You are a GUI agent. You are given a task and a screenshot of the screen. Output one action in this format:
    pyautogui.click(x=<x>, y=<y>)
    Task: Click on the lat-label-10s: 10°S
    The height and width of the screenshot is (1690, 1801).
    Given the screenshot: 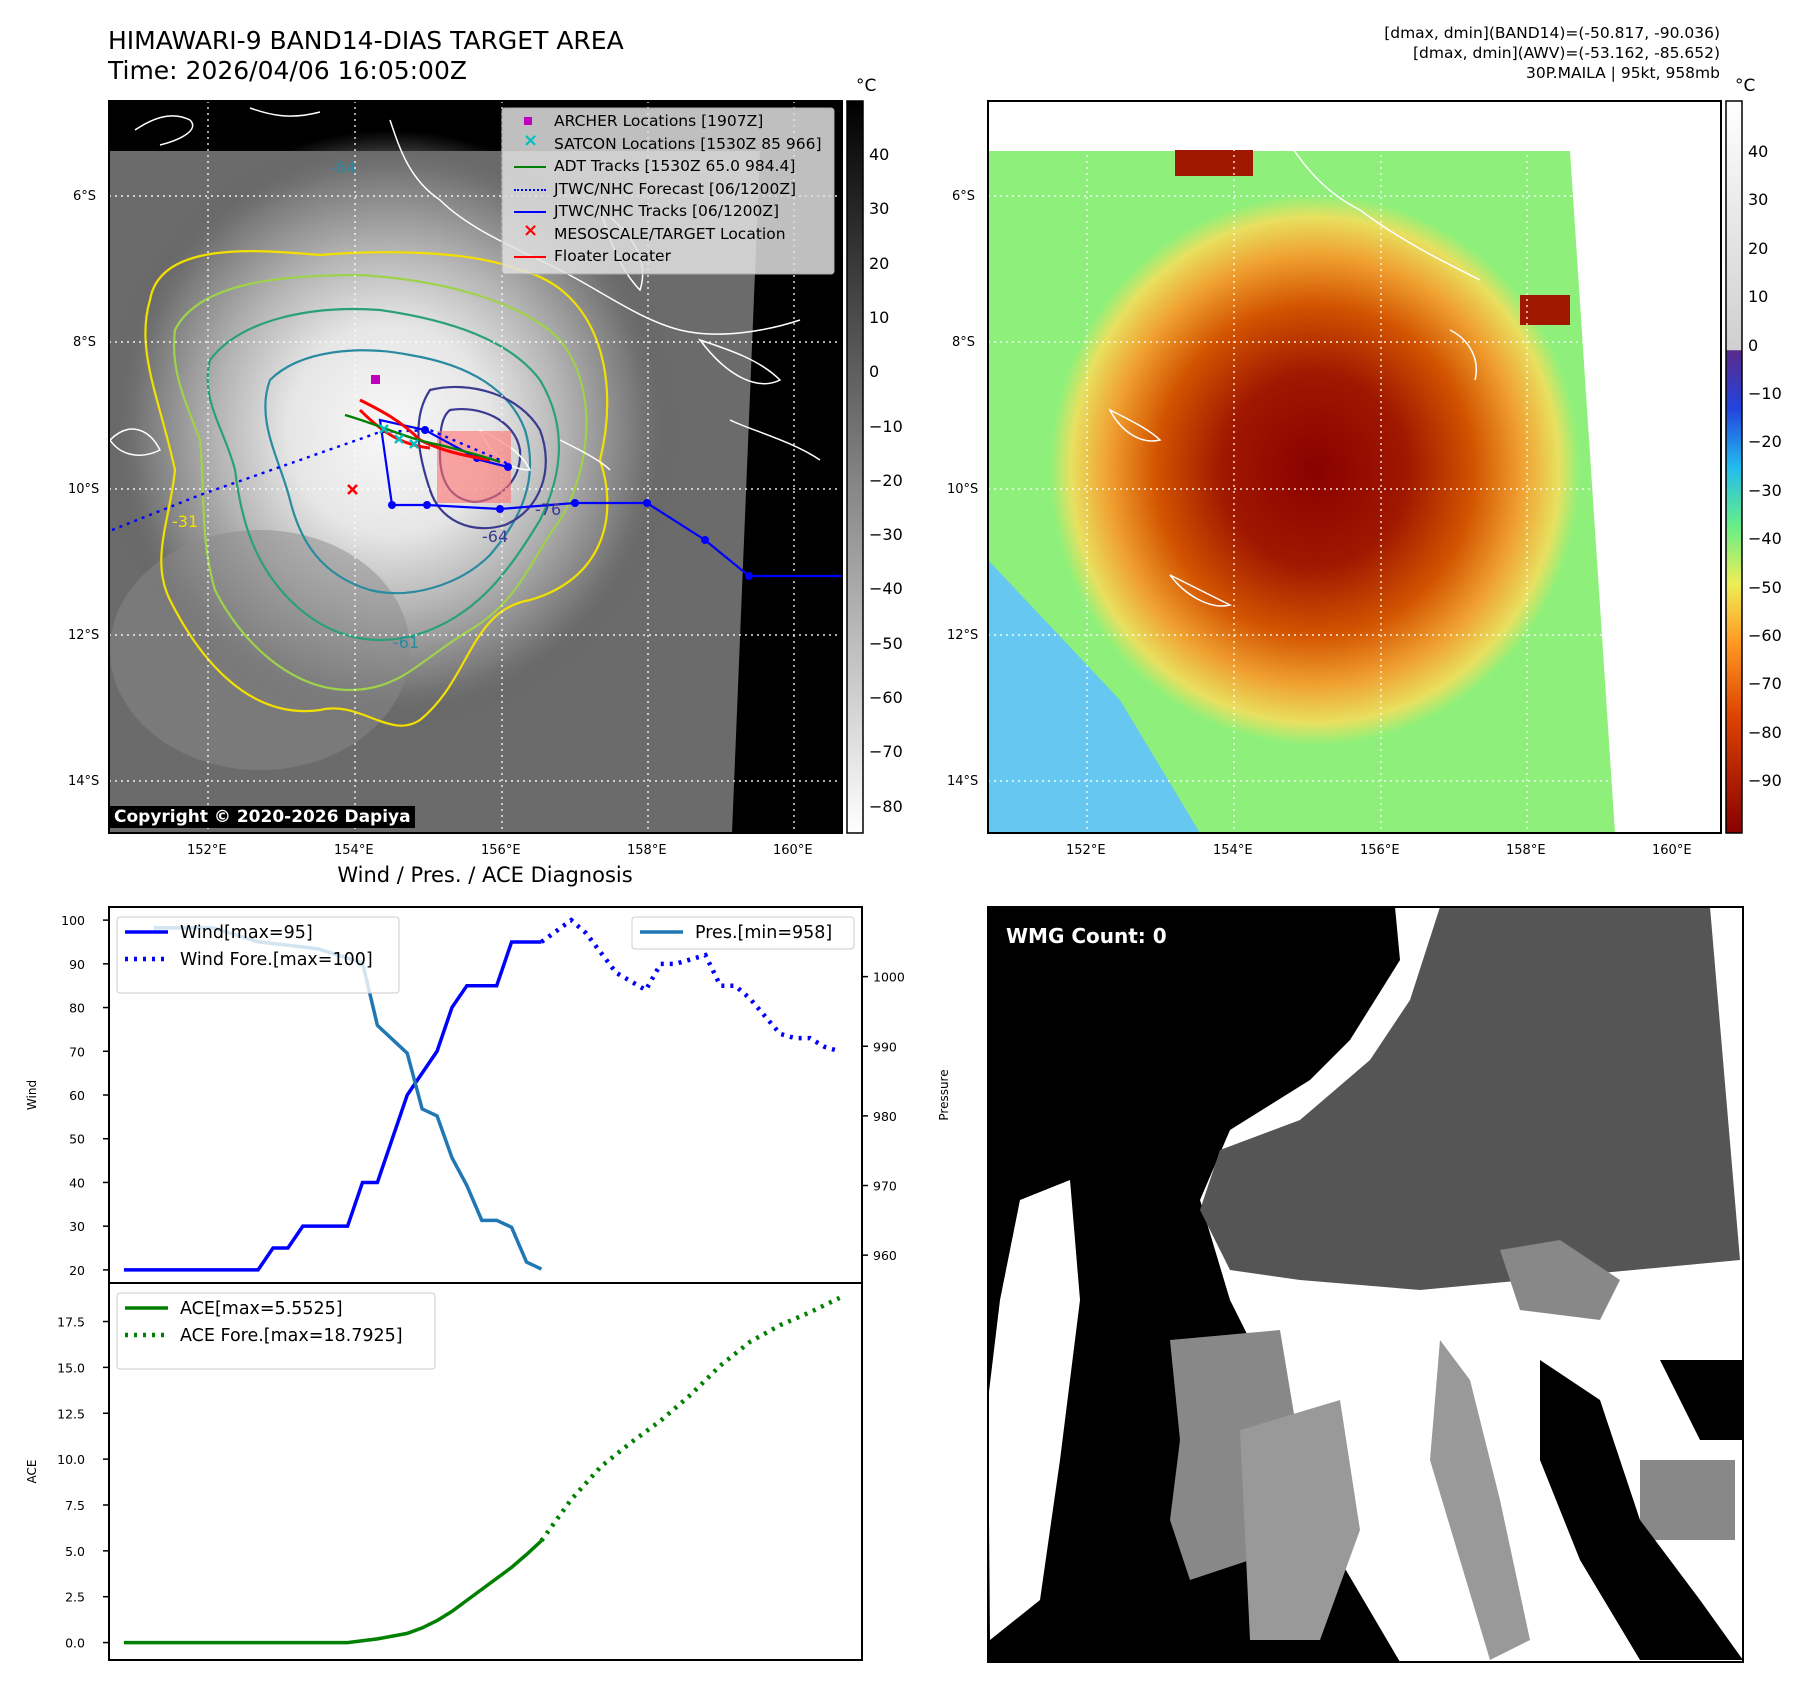 What is the action you would take?
    pyautogui.click(x=84, y=489)
    